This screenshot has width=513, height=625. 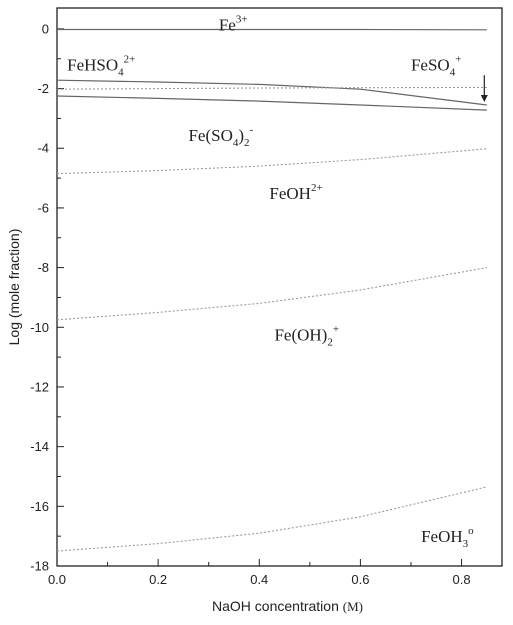 What do you see at coordinates (14, 287) in the screenshot?
I see `y-axis-title: Log (mole fraction)` at bounding box center [14, 287].